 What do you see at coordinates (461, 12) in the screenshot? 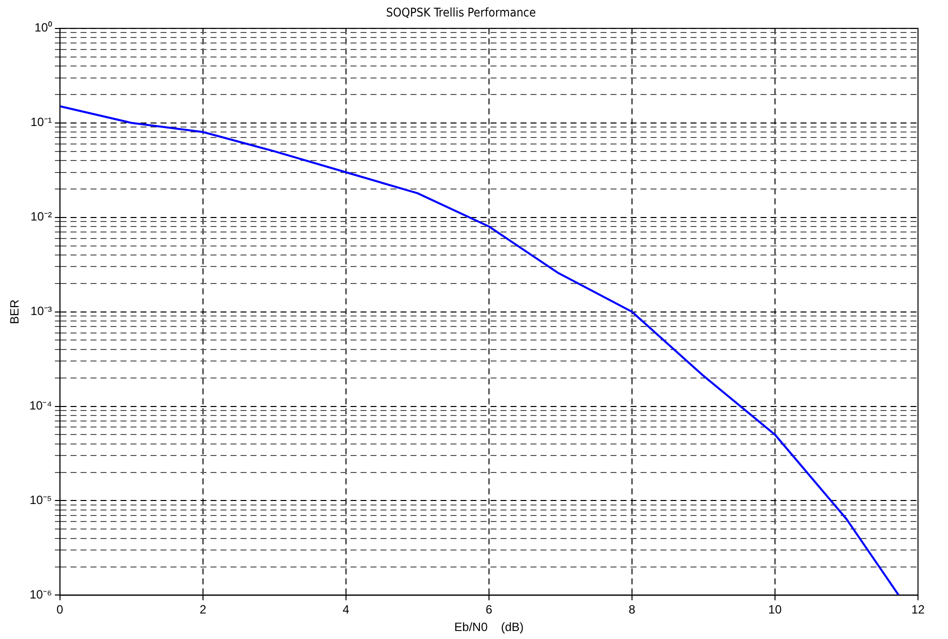
I see `chart-title: SOQPSK Trellis Performance` at bounding box center [461, 12].